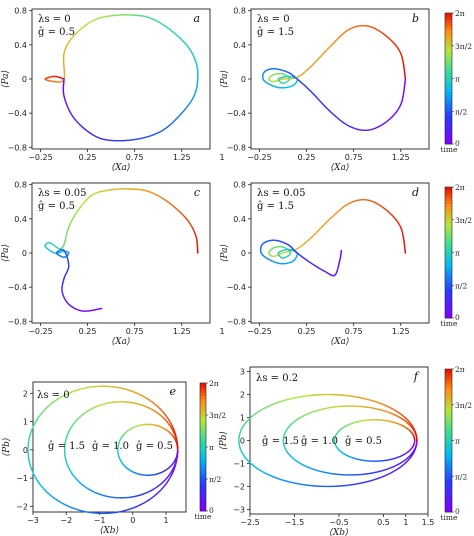 Image resolution: width=474 pixels, height=536 pixels. I want to click on panel-label: d, so click(415, 192).